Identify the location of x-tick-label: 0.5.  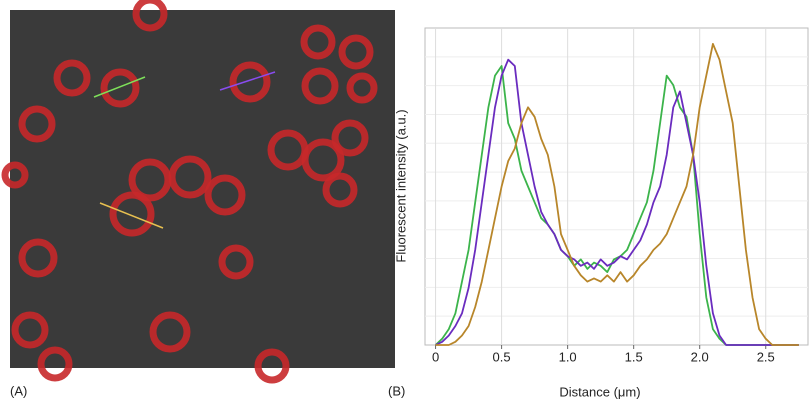
(502, 356).